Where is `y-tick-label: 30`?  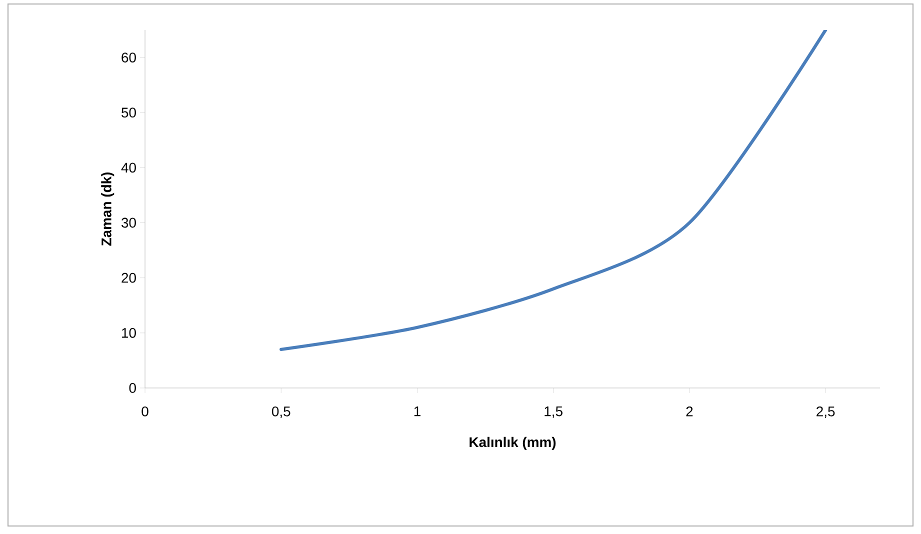 y-tick-label: 30 is located at coordinates (129, 223).